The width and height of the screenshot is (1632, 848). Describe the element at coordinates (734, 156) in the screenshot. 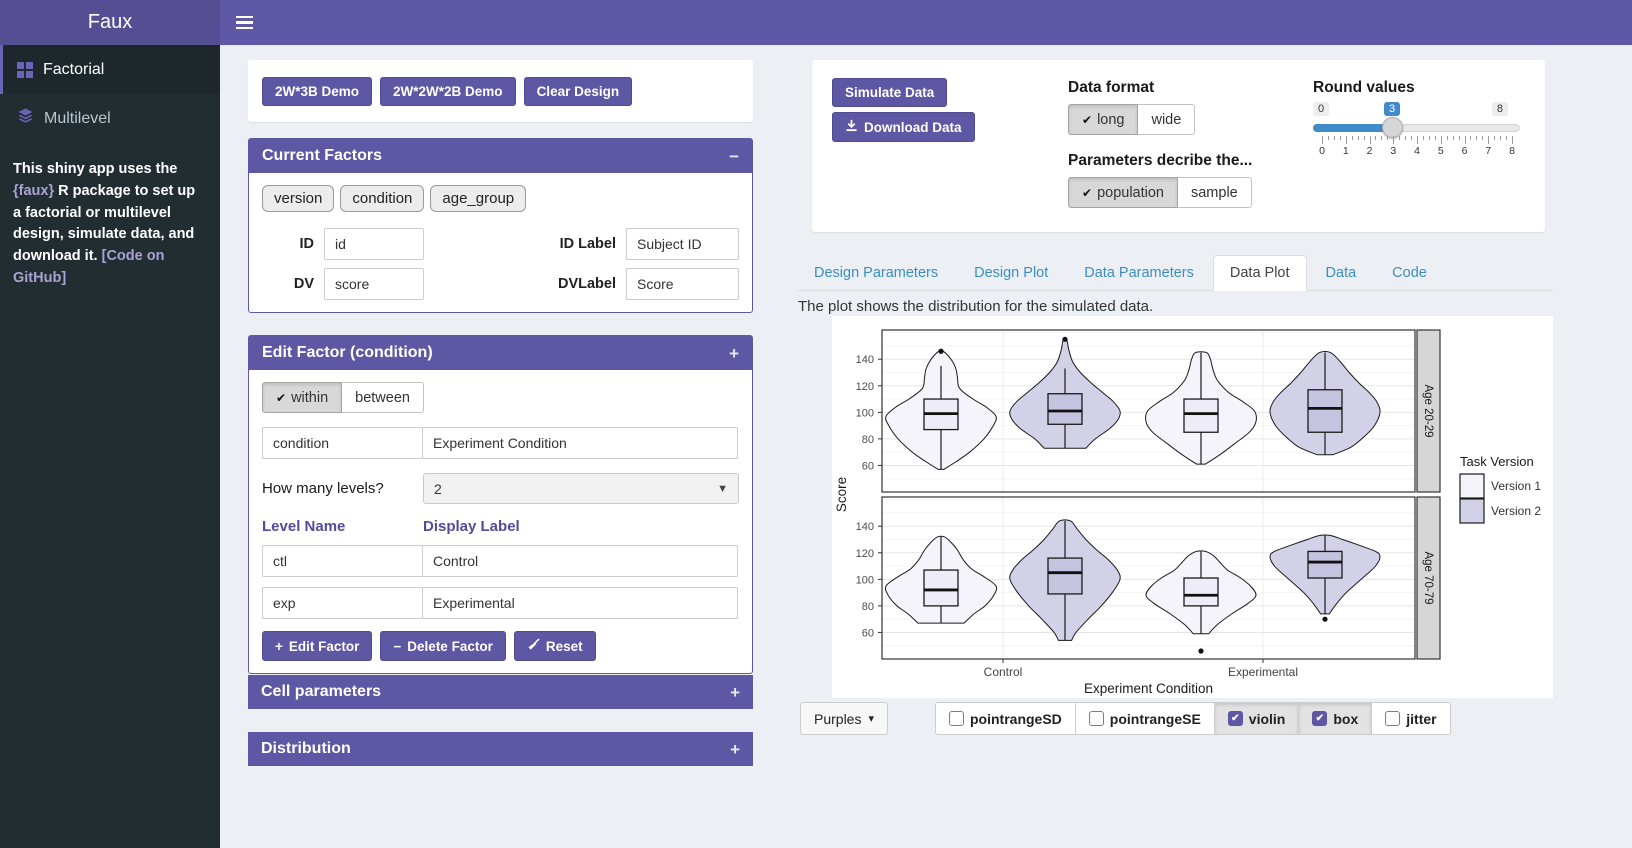

I see `collapse-minus-icon: −` at that location.